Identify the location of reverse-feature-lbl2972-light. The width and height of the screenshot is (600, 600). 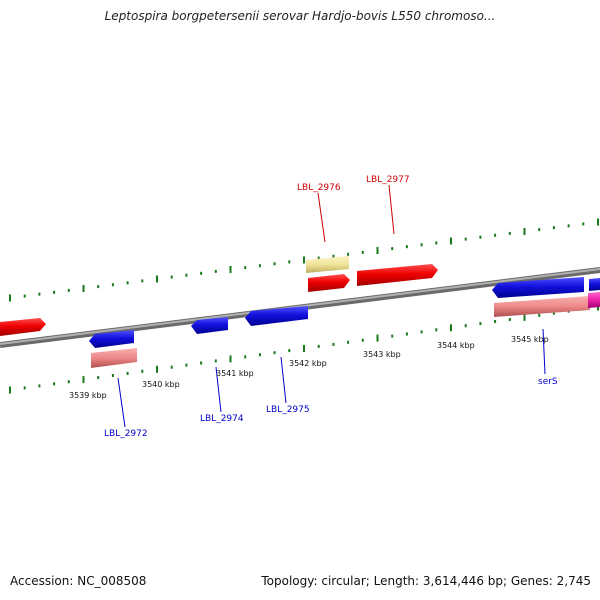
(114, 358).